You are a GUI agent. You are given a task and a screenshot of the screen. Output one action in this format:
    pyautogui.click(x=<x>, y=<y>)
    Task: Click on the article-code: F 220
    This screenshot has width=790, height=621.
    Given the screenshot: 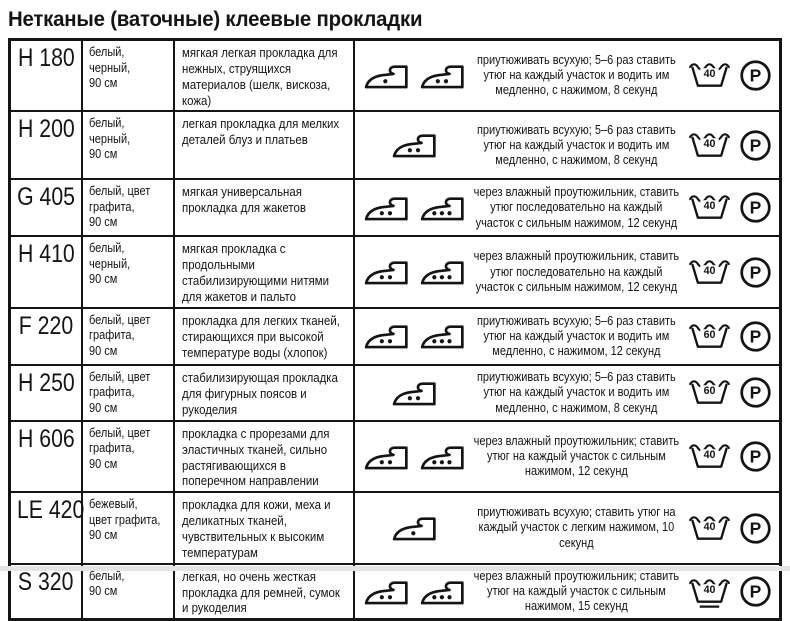 What is the action you would take?
    pyautogui.click(x=46, y=325)
    